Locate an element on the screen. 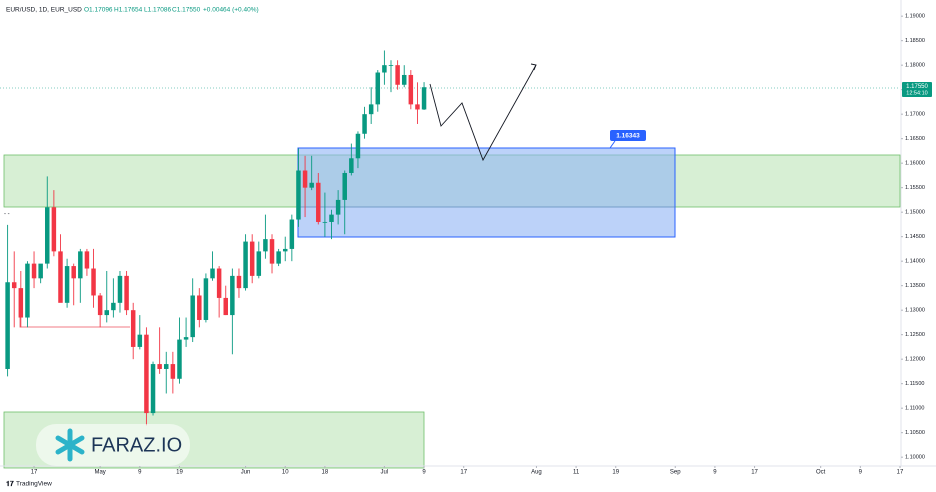  x-tick-label: Jun is located at coordinates (246, 473).